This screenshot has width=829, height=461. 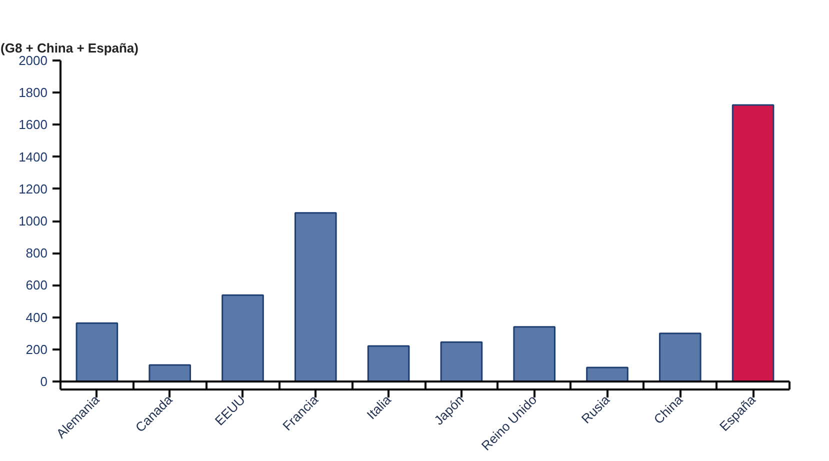 I want to click on y-tick-label: 600, so click(x=37, y=285).